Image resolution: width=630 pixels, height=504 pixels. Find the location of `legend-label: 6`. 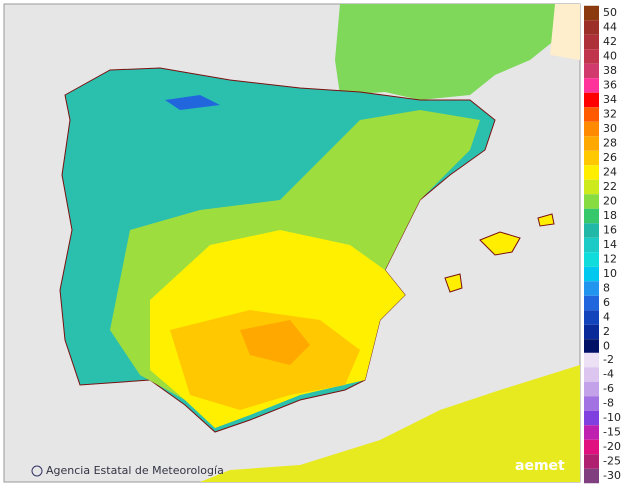

legend-label: 6 is located at coordinates (606, 302).